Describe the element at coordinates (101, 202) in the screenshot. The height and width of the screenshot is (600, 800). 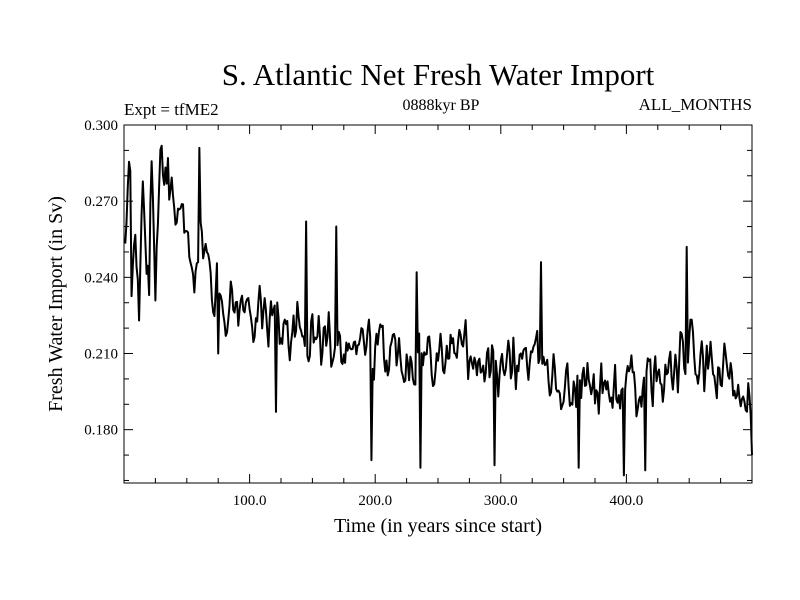
I see `y-tick-label: 0.270` at that location.